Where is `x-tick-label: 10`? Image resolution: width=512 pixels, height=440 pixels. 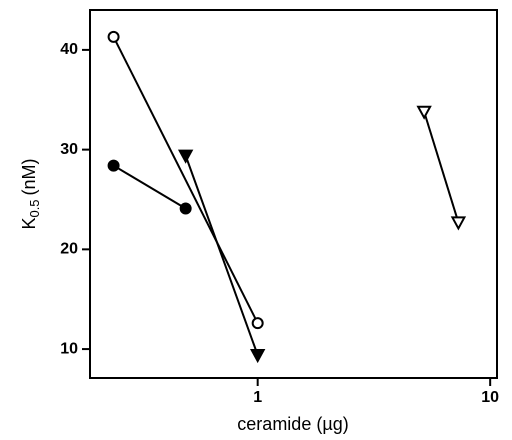 x-tick-label: 10 is located at coordinates (490, 397).